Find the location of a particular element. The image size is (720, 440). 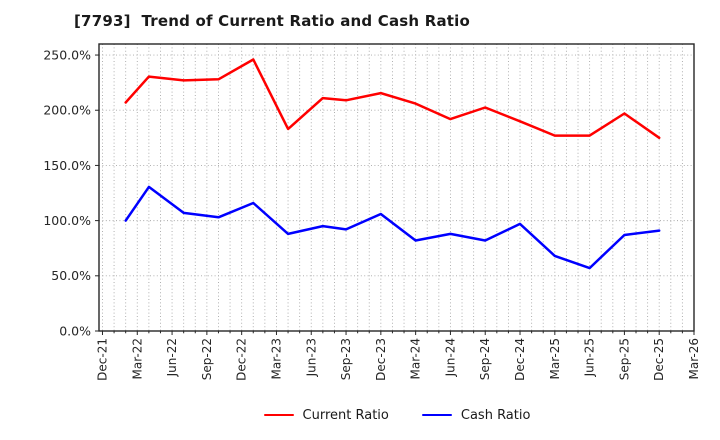

x-tick-label: Jun-24 is located at coordinates (450, 357).